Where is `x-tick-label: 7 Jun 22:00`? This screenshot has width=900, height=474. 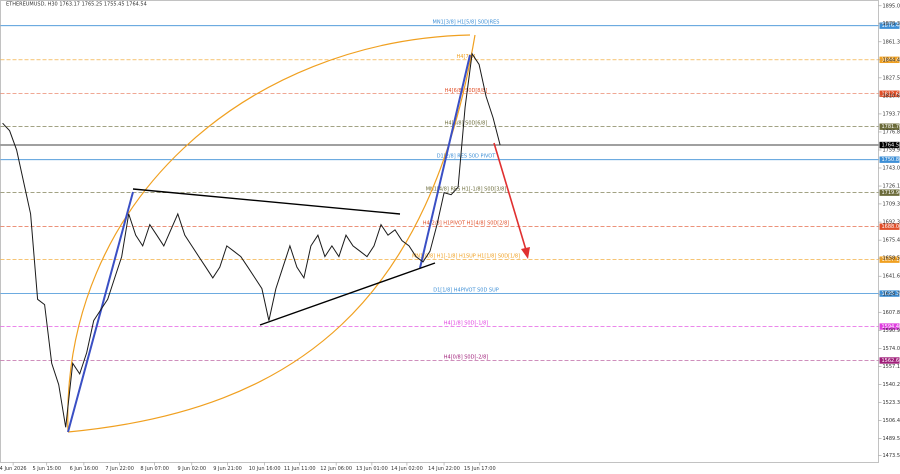 x-tick-label: 7 Jun 22:00 is located at coordinates (119, 469).